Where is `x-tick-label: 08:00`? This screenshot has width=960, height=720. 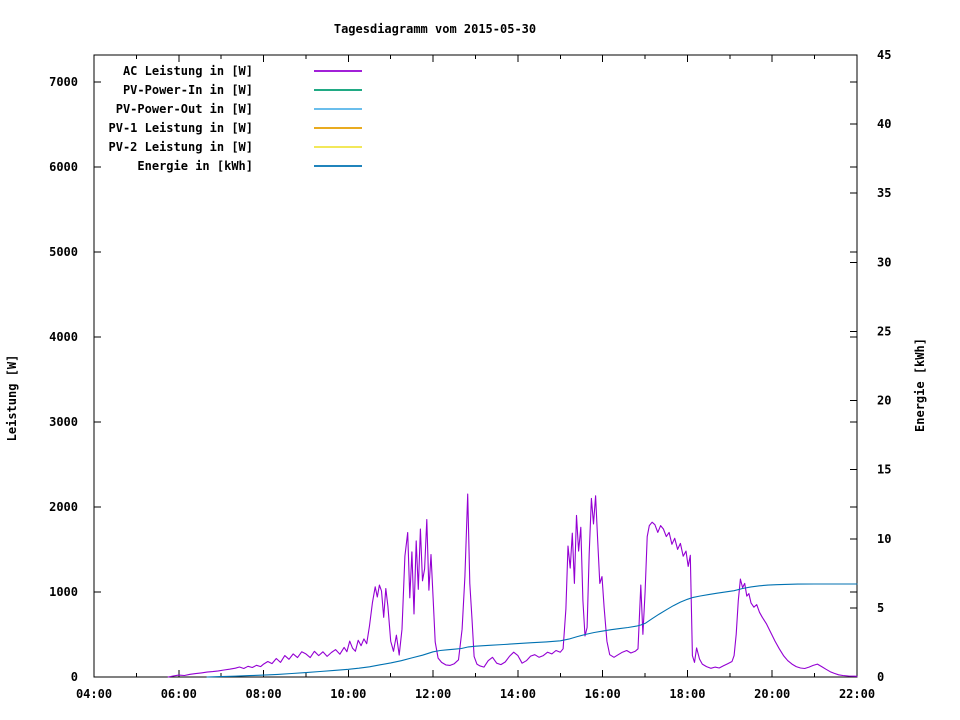
x-tick-label: 08:00 is located at coordinates (263, 694).